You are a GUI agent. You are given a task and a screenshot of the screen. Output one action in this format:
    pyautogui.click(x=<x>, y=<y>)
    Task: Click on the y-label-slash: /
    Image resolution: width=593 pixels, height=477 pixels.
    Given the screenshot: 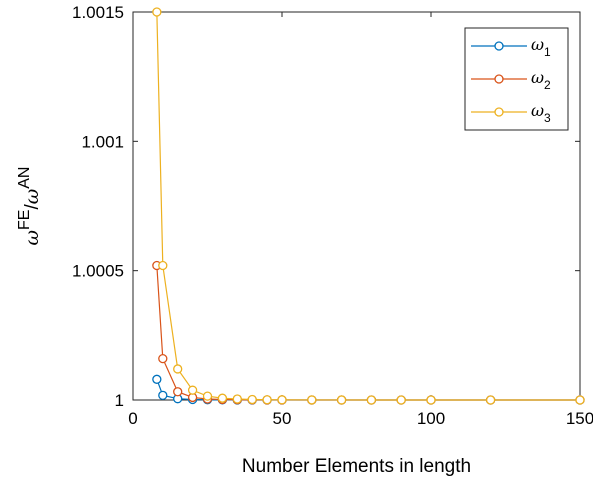 What is the action you would take?
    pyautogui.click(x=32, y=207)
    